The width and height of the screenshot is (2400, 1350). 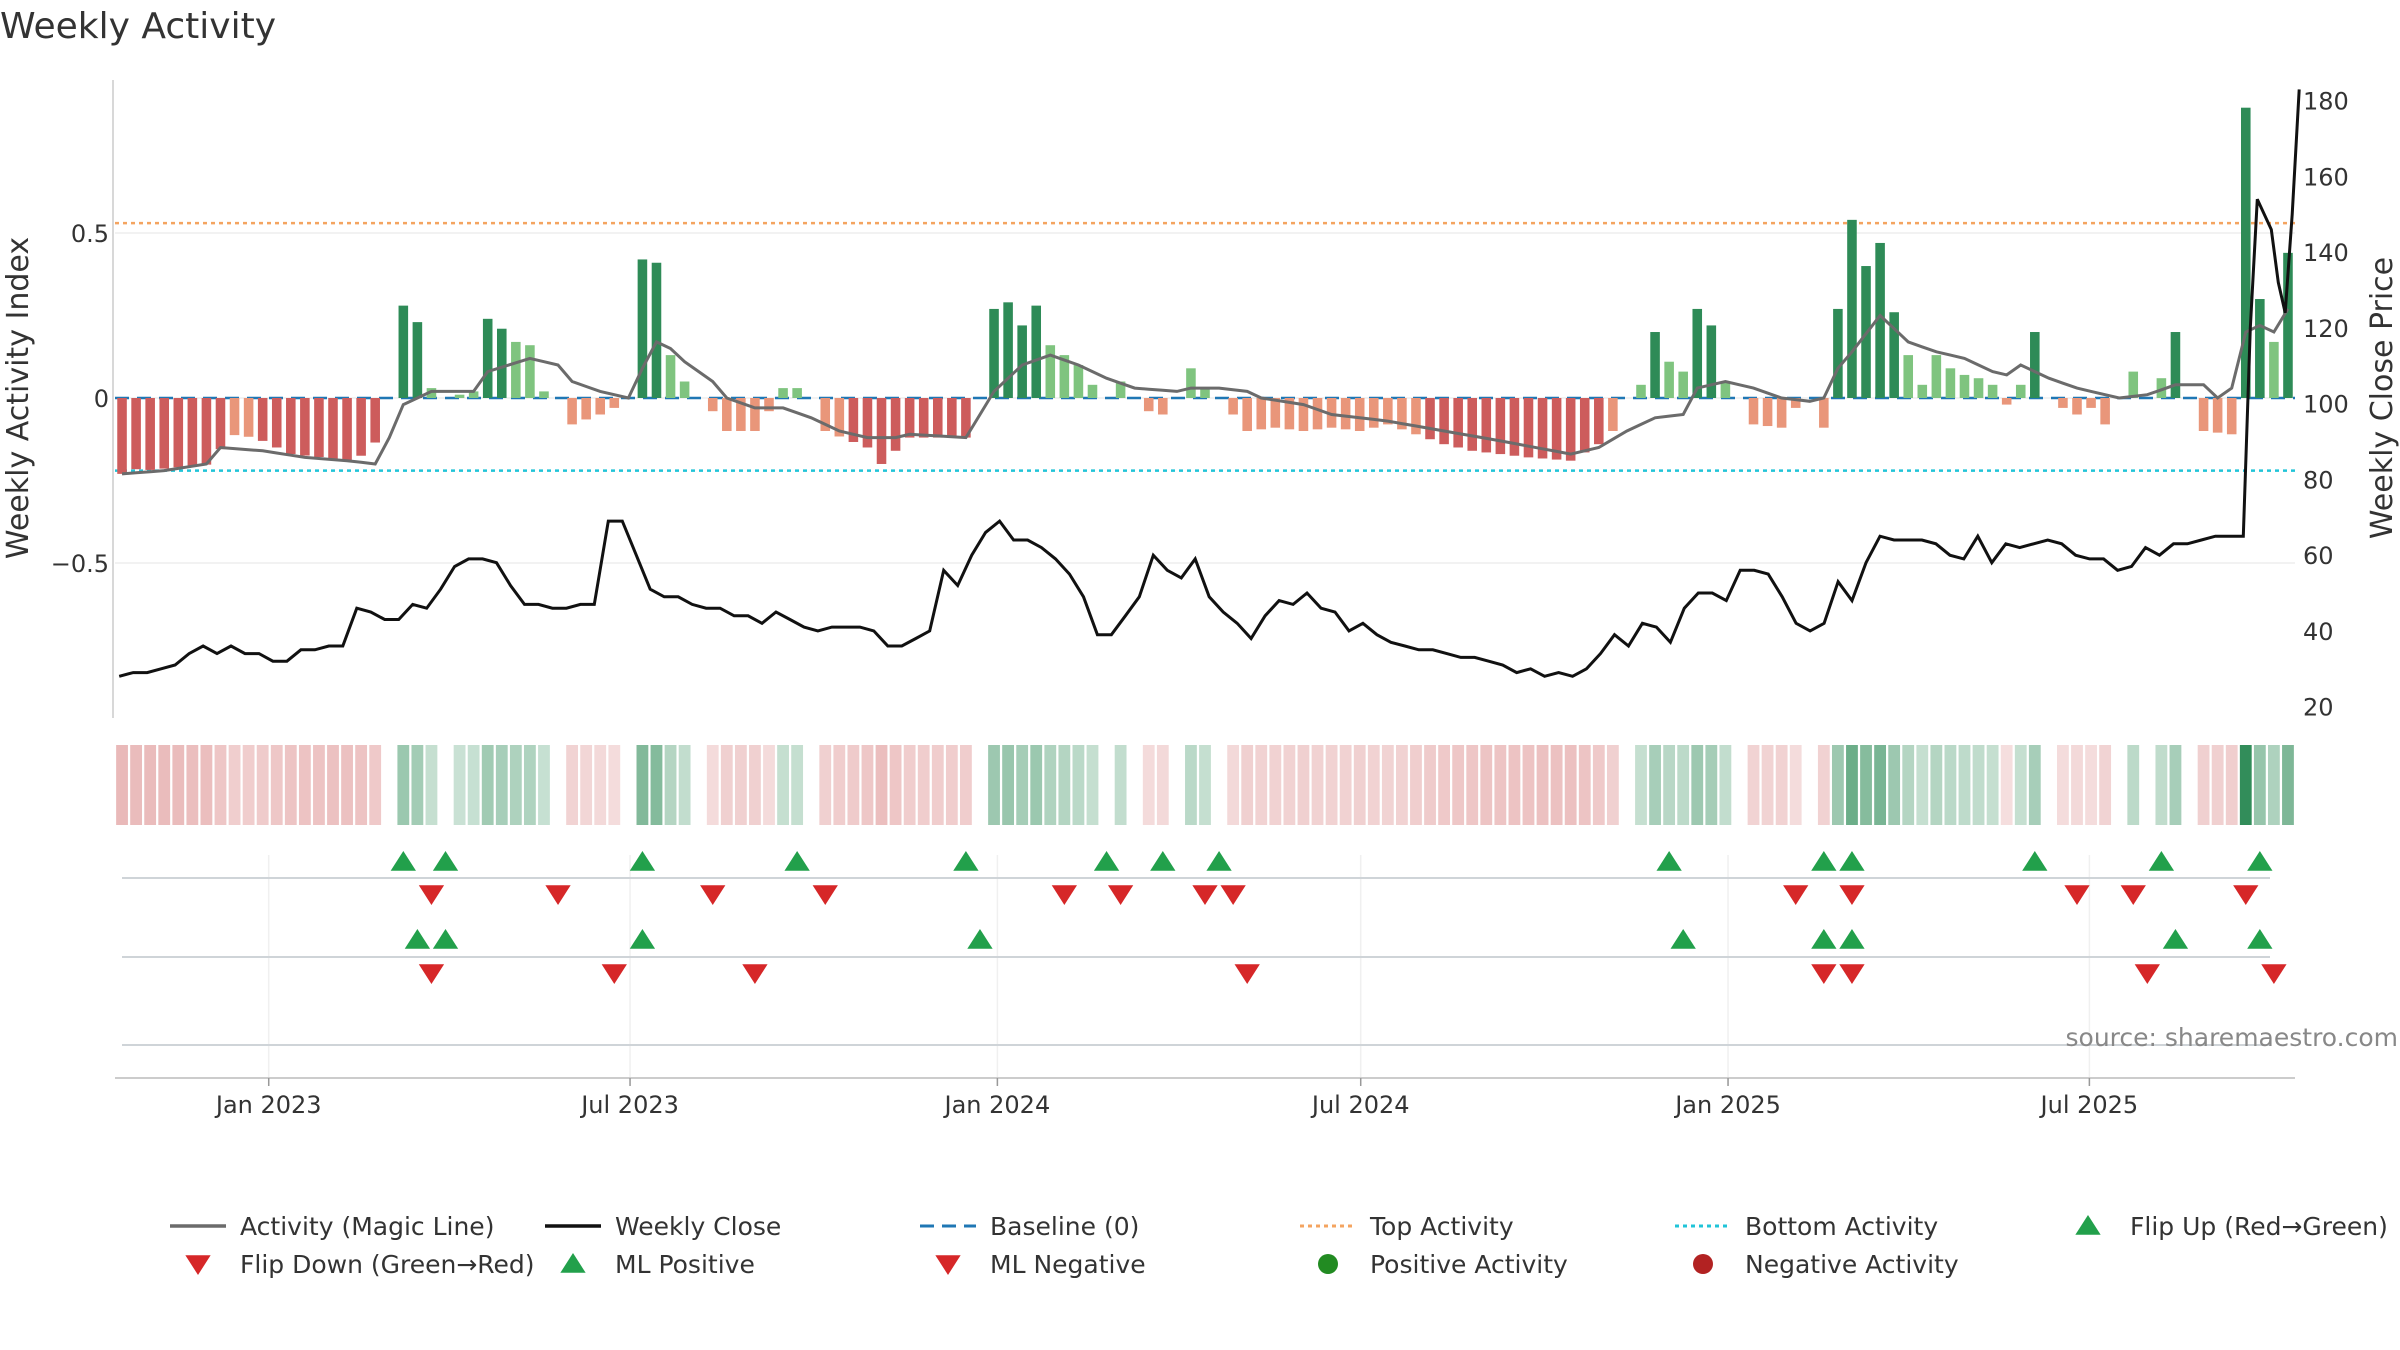 I want to click on left-tick-label: 0.5, so click(x=90, y=234).